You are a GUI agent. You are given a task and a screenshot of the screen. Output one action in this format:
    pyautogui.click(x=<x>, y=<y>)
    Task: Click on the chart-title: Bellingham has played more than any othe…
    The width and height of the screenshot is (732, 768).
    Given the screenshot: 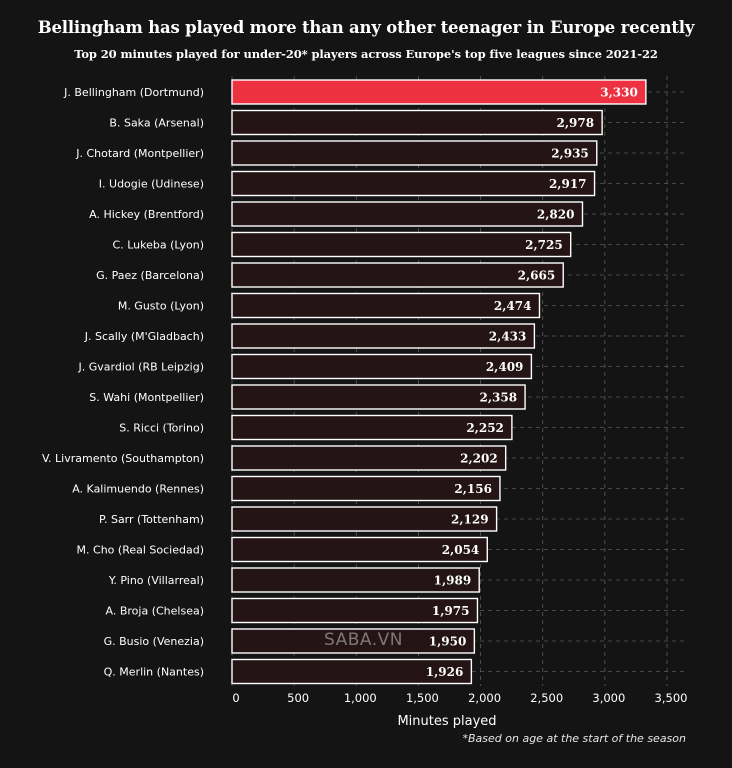 What is the action you would take?
    pyautogui.click(x=366, y=27)
    